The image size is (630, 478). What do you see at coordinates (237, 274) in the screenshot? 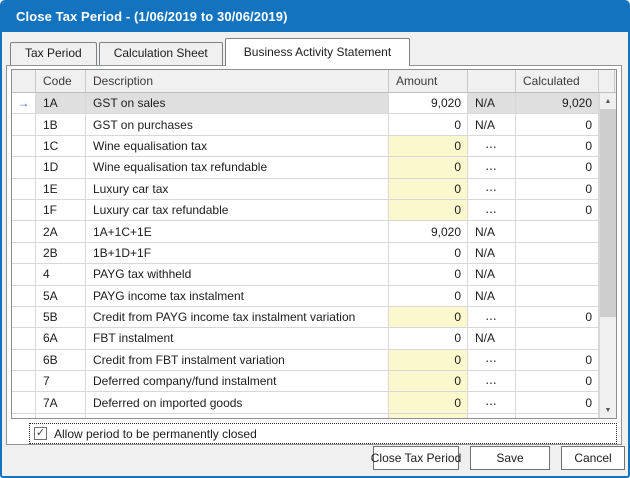
I see `description-cell: PAYG tax withheld` at bounding box center [237, 274].